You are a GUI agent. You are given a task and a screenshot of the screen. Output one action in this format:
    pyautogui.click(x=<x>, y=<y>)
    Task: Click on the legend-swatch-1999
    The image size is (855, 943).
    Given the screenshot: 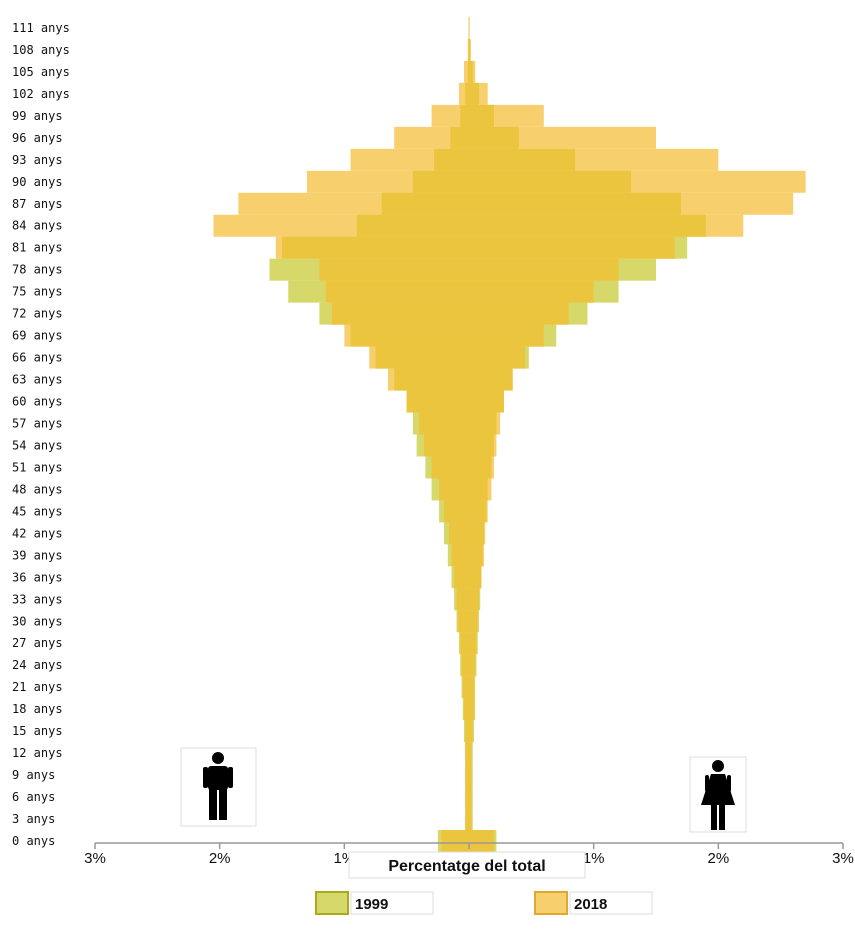 What is the action you would take?
    pyautogui.click(x=332, y=903)
    